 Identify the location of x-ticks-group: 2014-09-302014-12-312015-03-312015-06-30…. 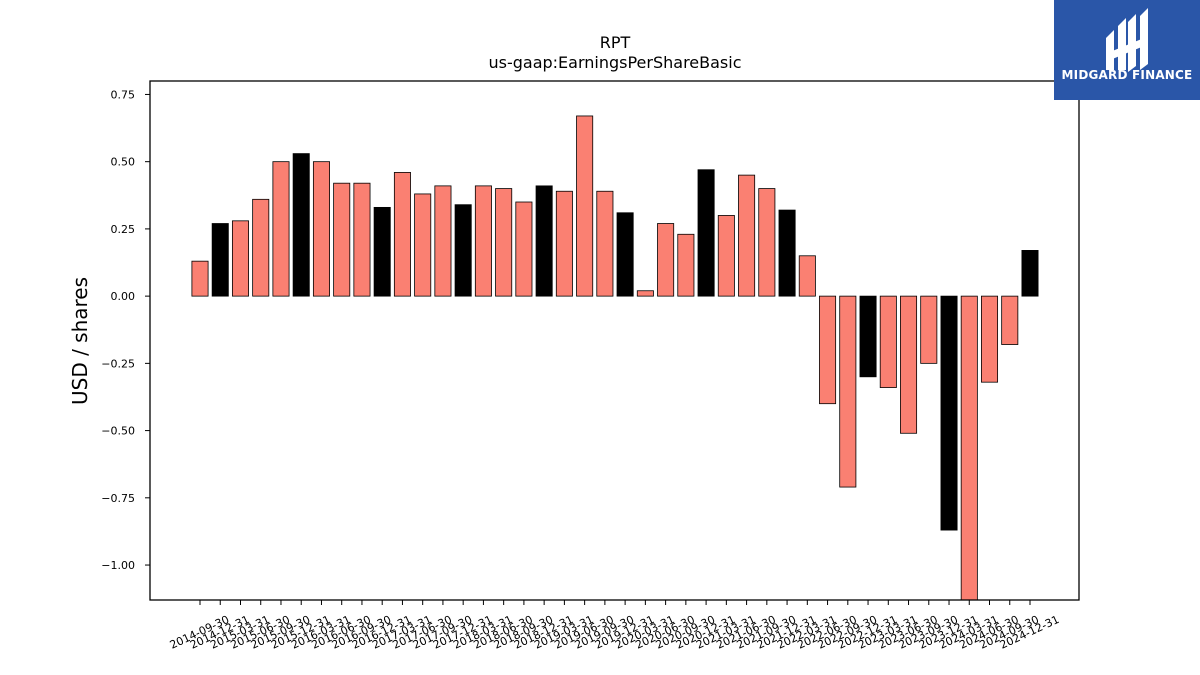
(614, 626).